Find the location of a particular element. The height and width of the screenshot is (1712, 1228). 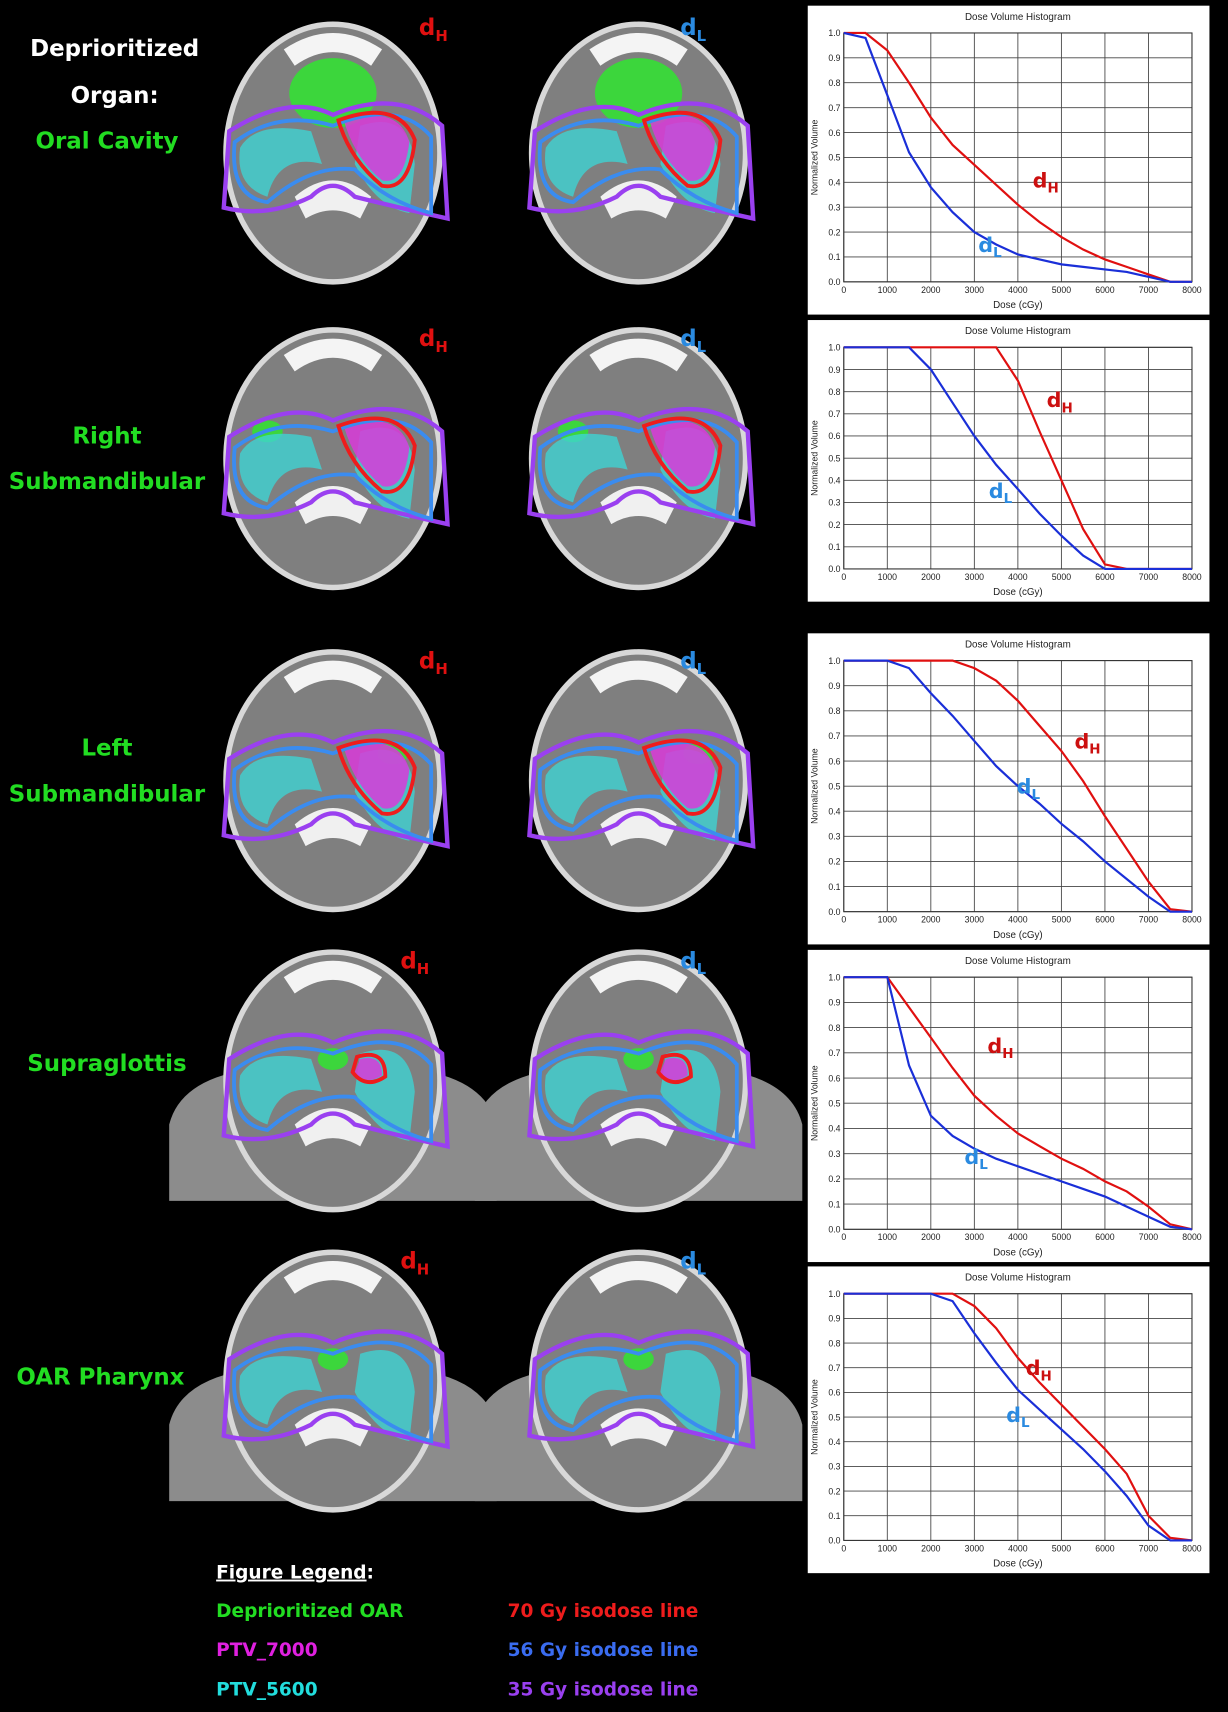

dose-label-high: dH is located at coordinates (433, 663).